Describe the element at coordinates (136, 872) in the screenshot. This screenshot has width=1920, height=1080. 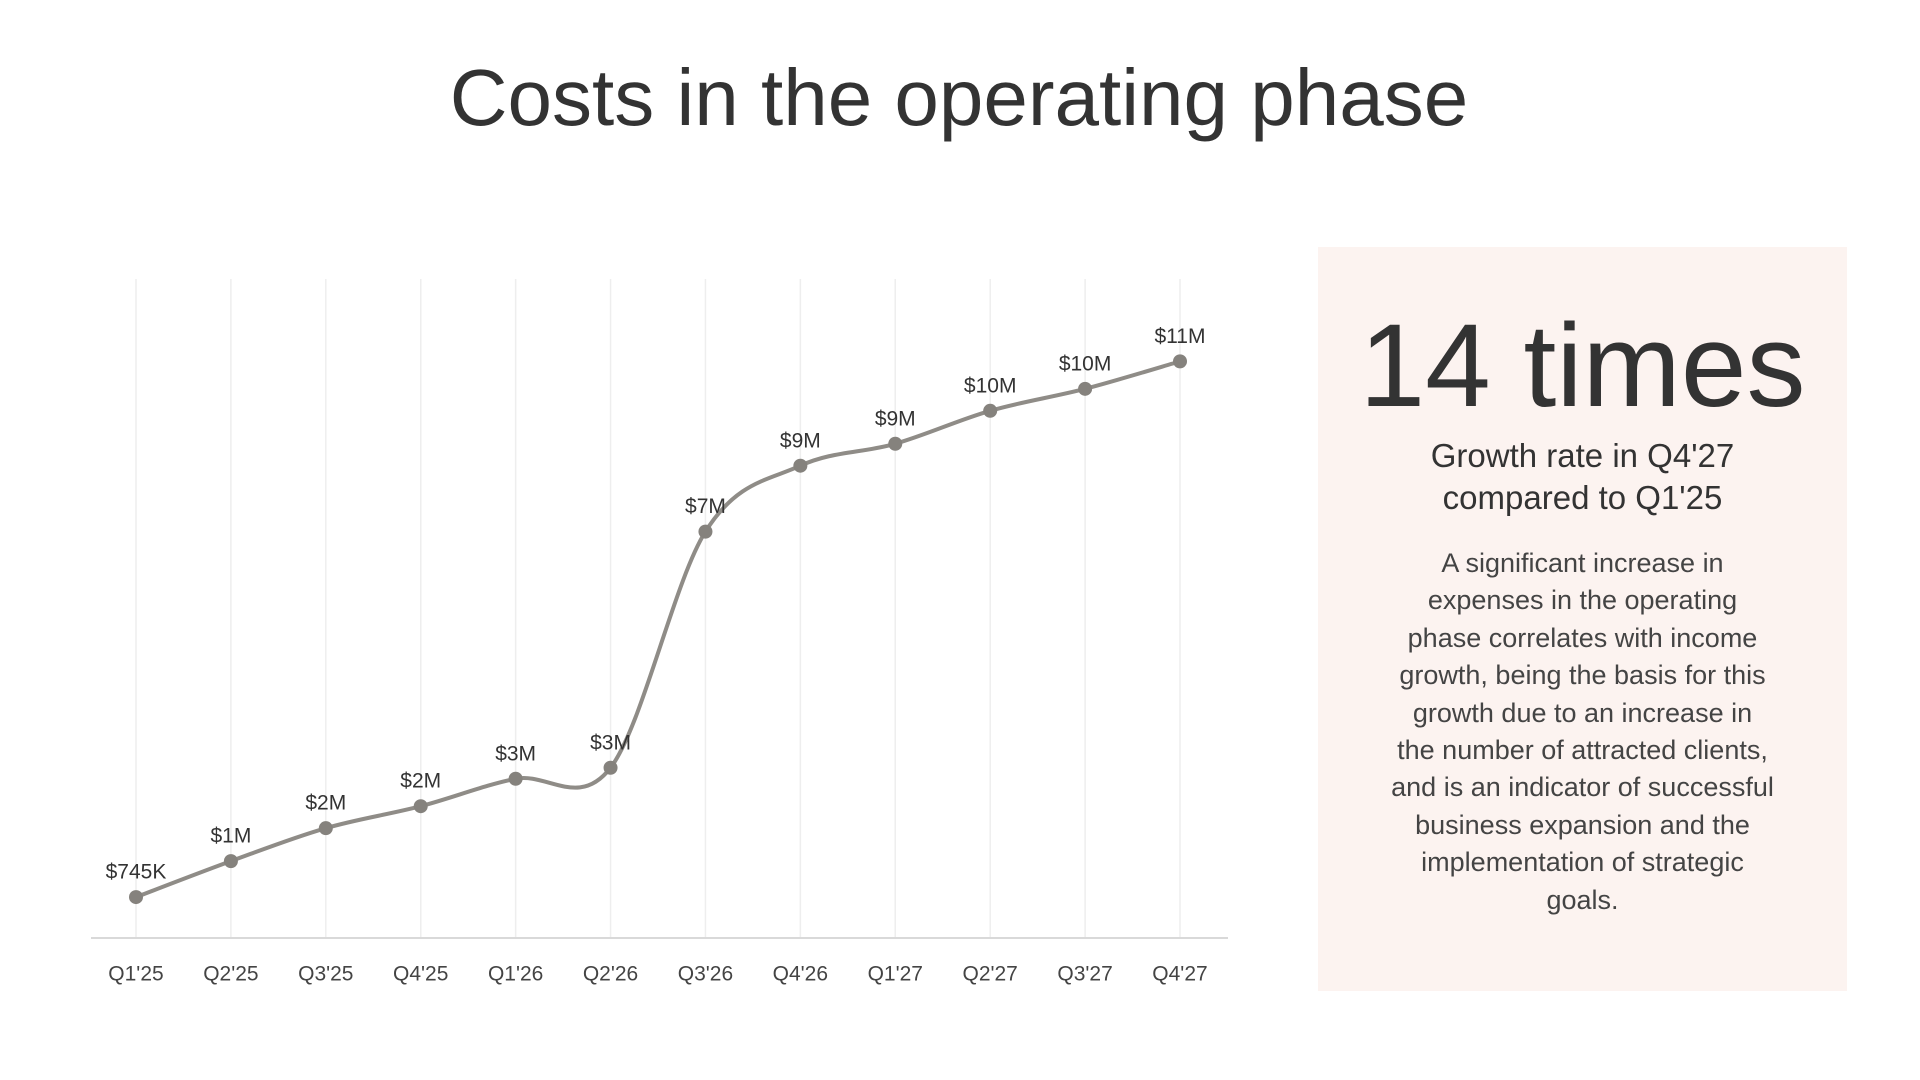
I see `data-label: $745K` at that location.